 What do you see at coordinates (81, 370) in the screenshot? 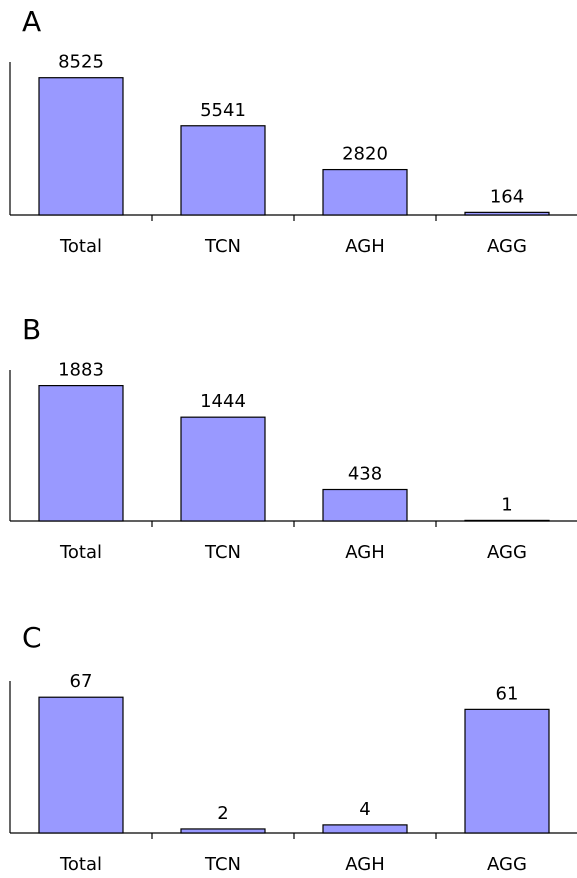
I see `data-label: 1883` at bounding box center [81, 370].